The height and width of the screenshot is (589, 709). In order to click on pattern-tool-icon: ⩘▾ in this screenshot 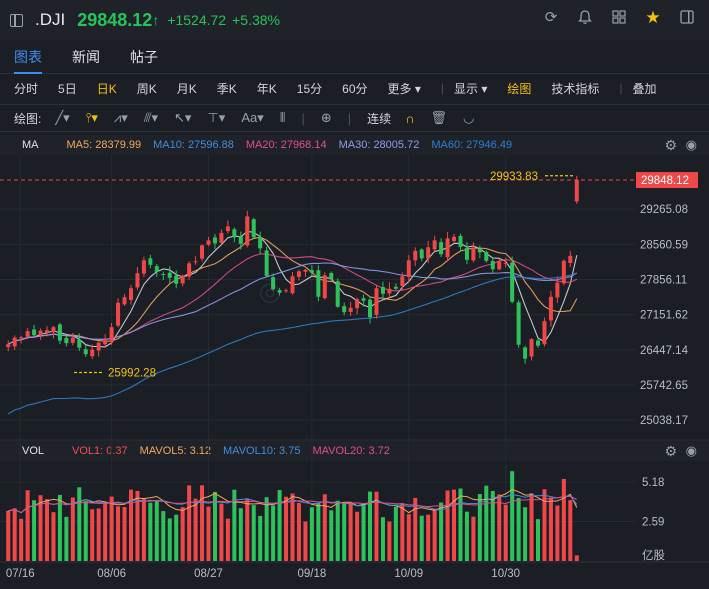, I will do `click(120, 117)`.